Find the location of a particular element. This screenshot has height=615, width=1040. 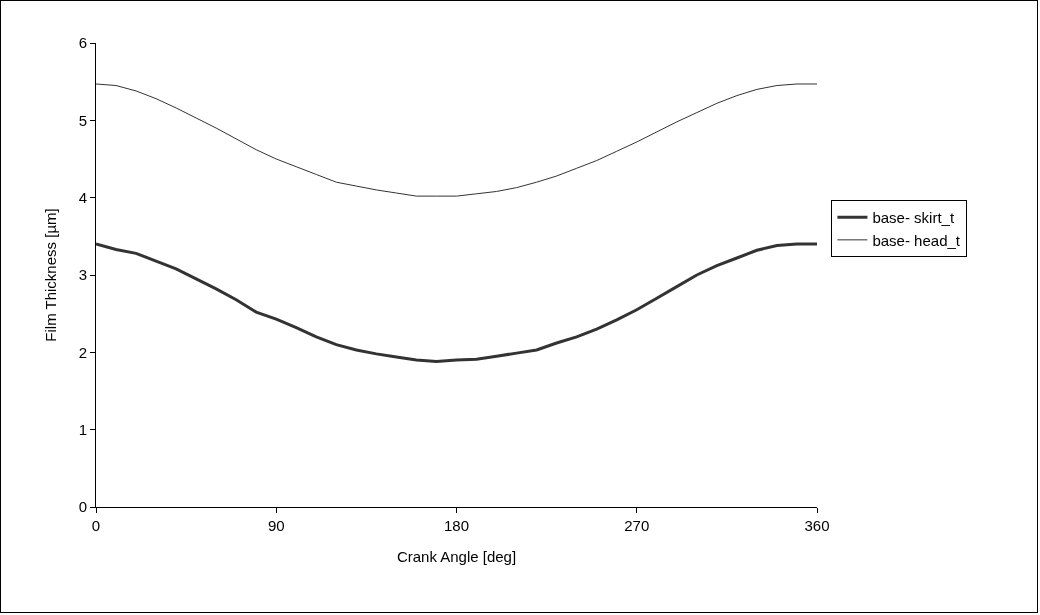

x-tick-label: 0 is located at coordinates (96, 525).